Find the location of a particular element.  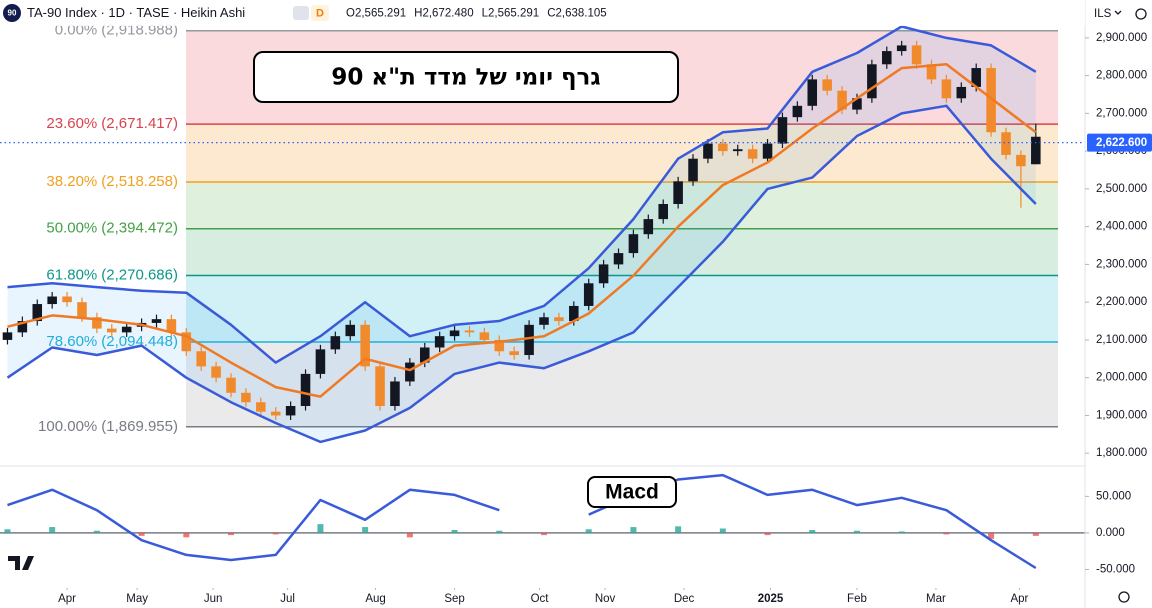

fib-ratio: 38.20% is located at coordinates (71, 181).